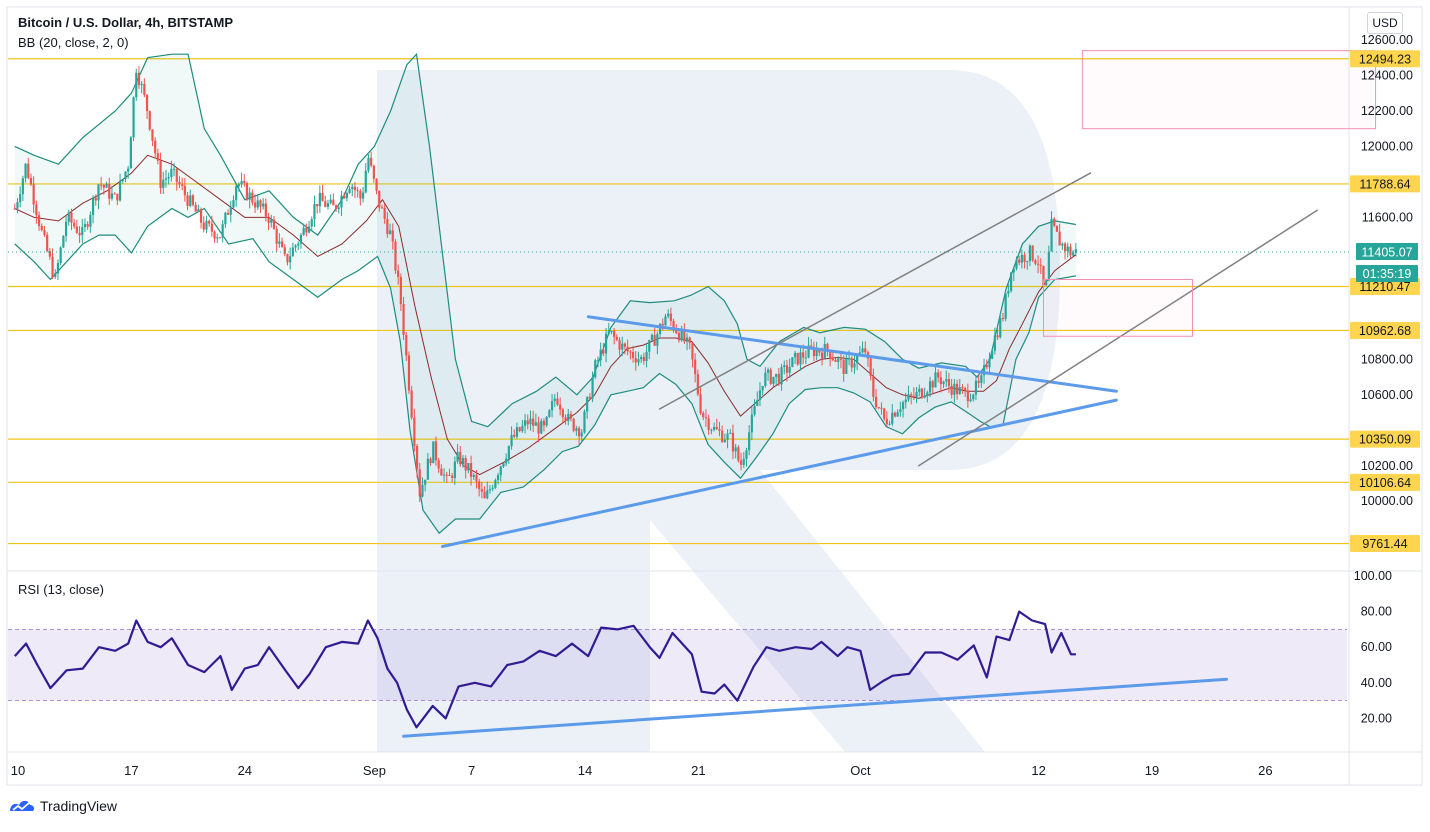 The height and width of the screenshot is (832, 1430). I want to click on time-tick-label: 17, so click(131, 770).